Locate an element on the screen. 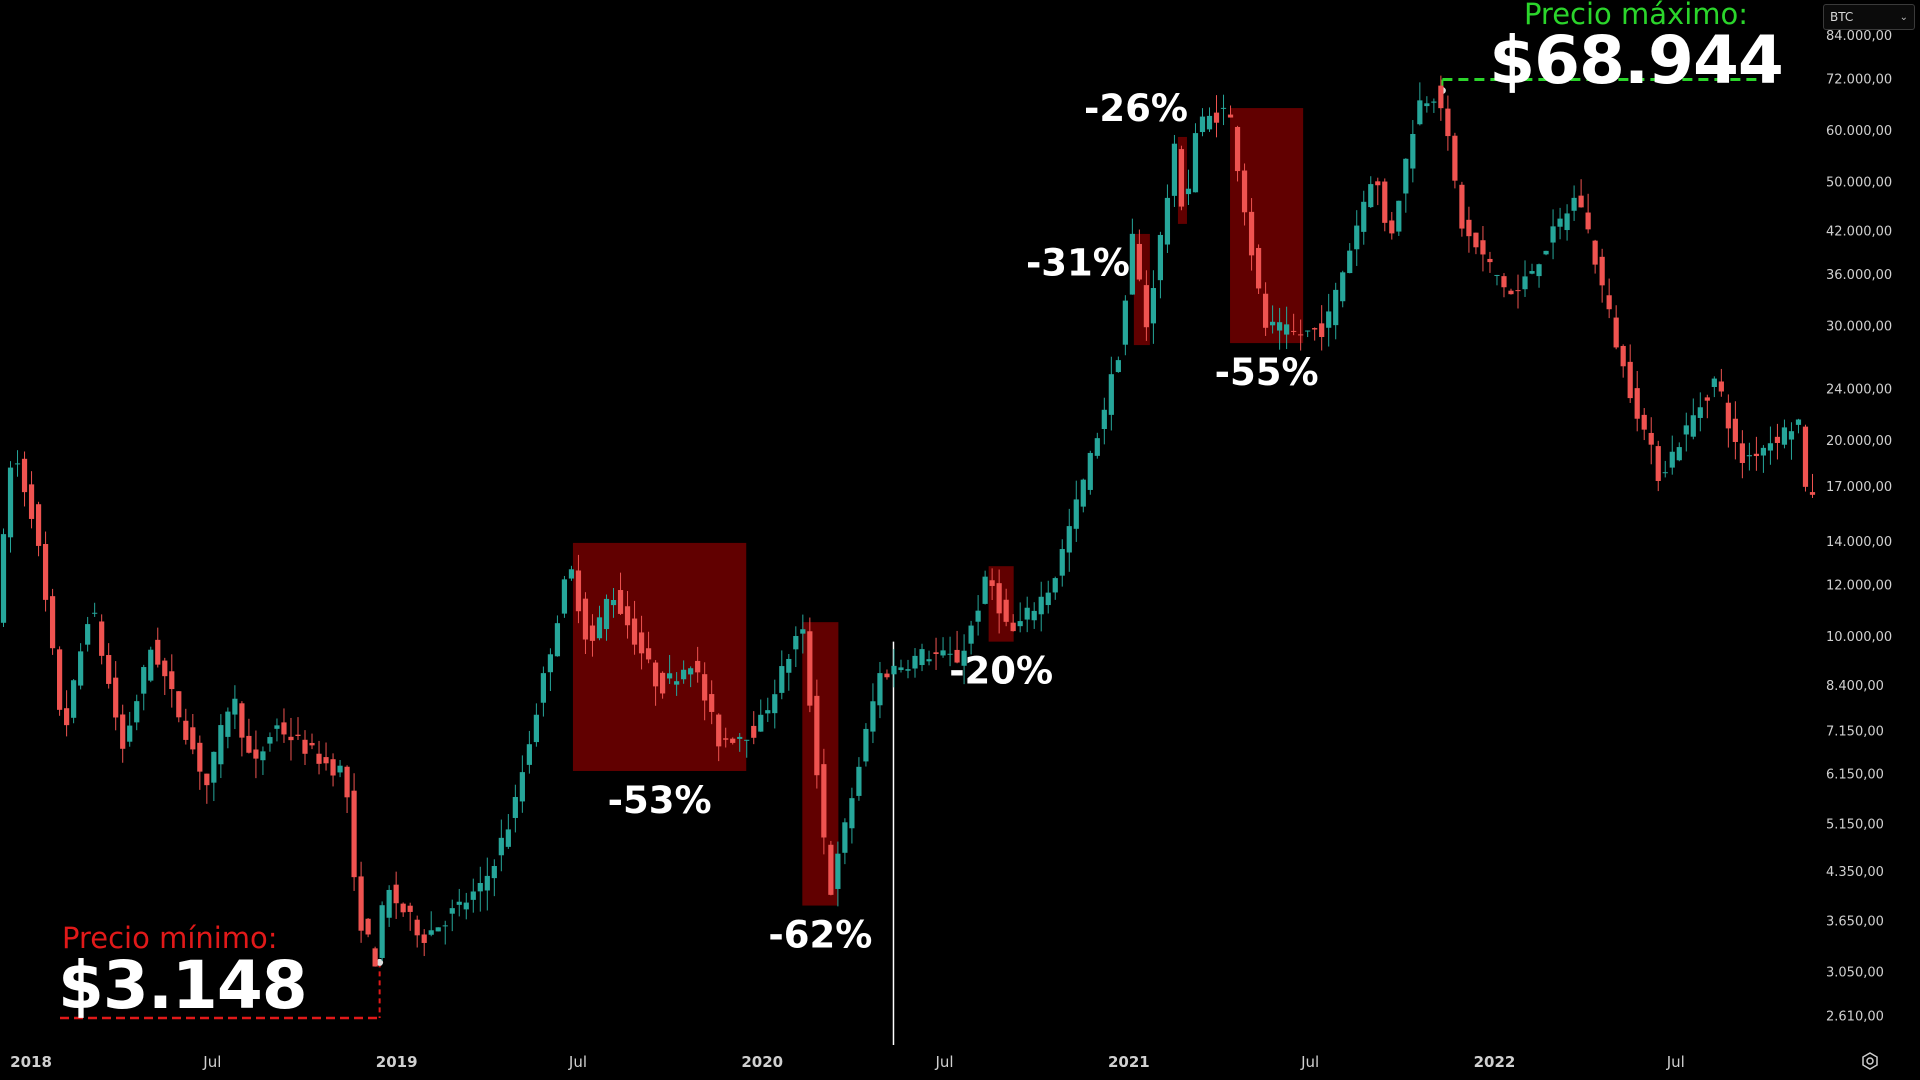 This screenshot has width=1920, height=1080. ticker-select: BTC ⌄ is located at coordinates (1869, 17).